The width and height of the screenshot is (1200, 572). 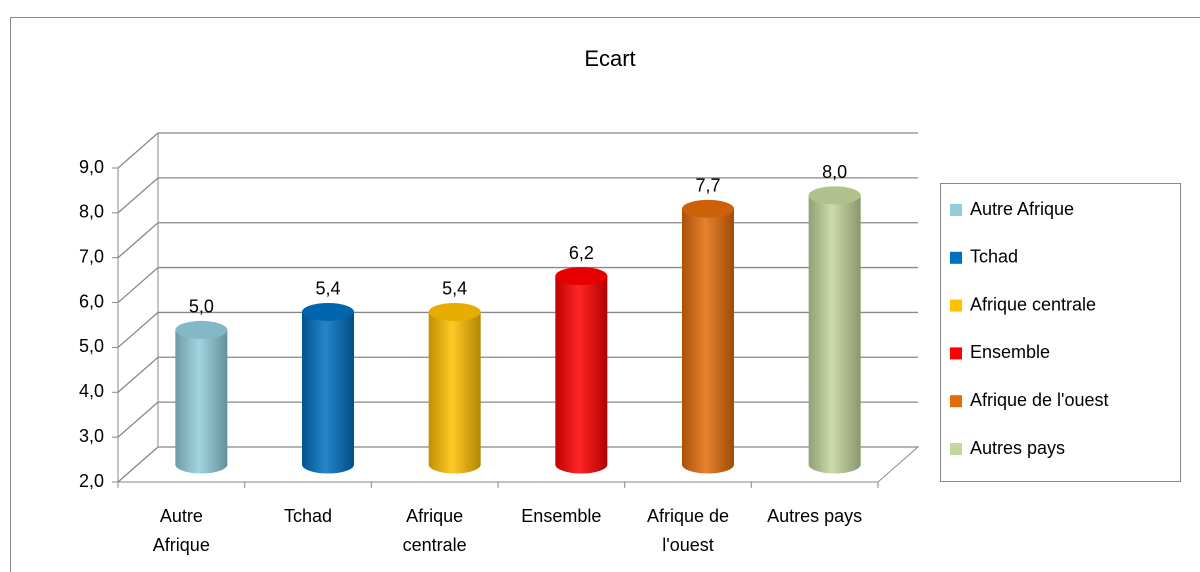 What do you see at coordinates (1060, 332) in the screenshot?
I see `legend-box` at bounding box center [1060, 332].